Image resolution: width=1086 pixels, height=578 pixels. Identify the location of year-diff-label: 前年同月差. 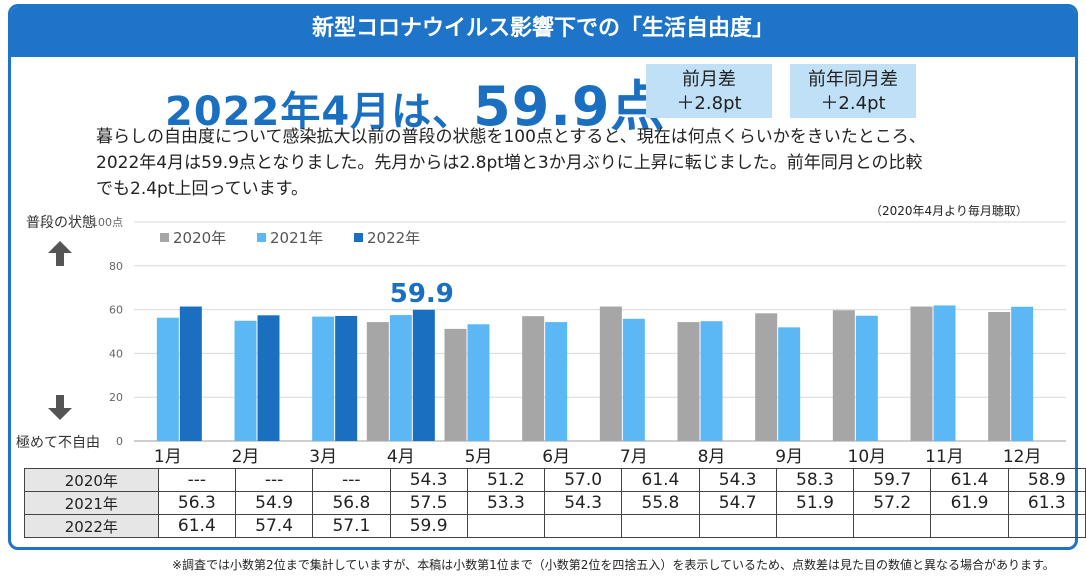
(853, 79).